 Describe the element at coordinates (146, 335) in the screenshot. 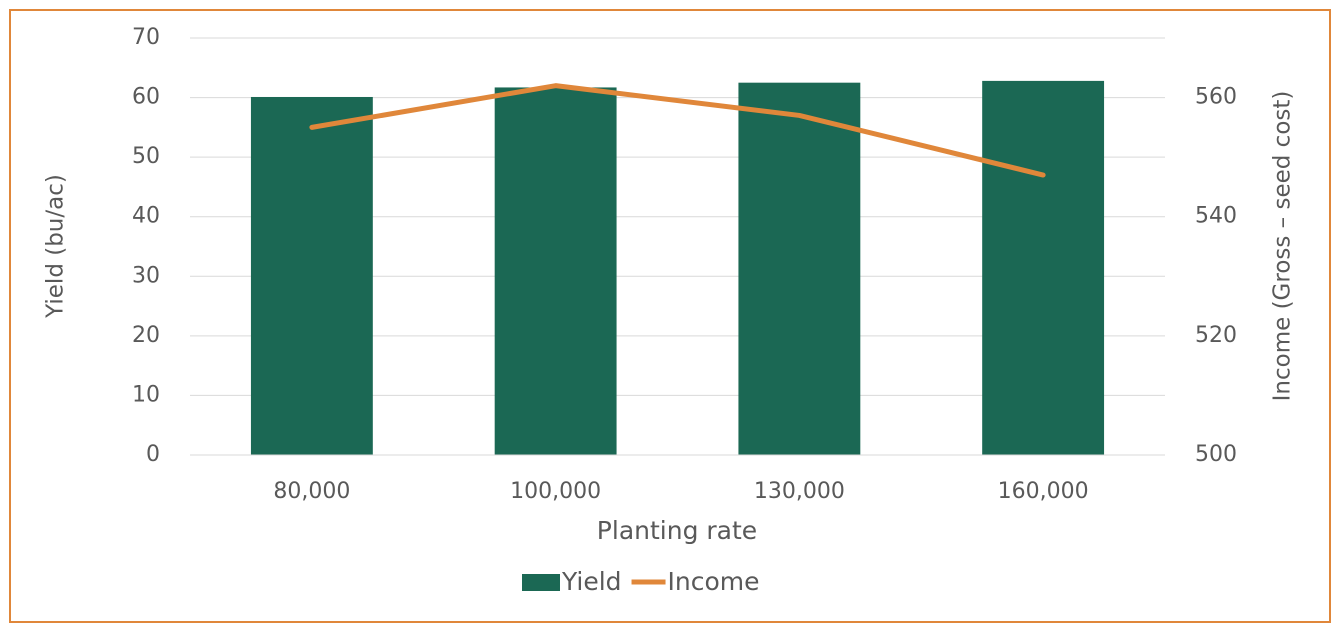

I see `y-tick-label: 20` at that location.